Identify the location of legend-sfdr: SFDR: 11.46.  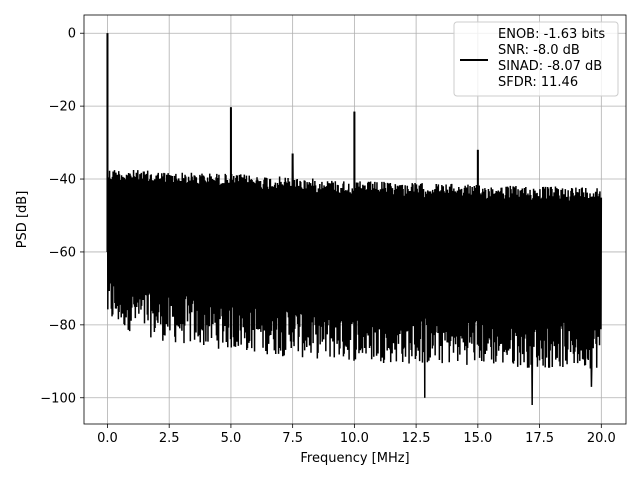
(538, 82).